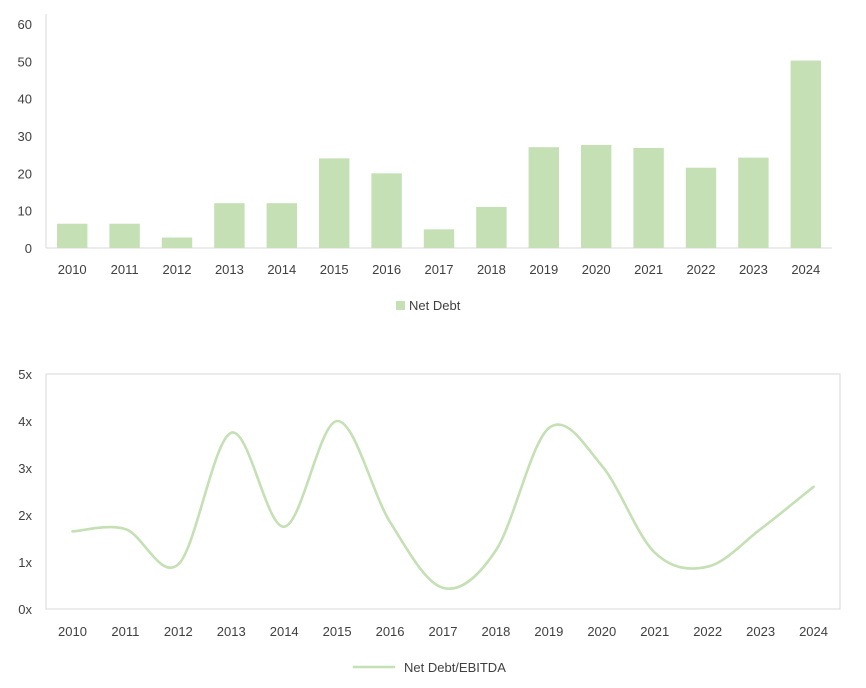 This screenshot has width=866, height=688. Describe the element at coordinates (400, 305) in the screenshot. I see `legend-swatch` at that location.